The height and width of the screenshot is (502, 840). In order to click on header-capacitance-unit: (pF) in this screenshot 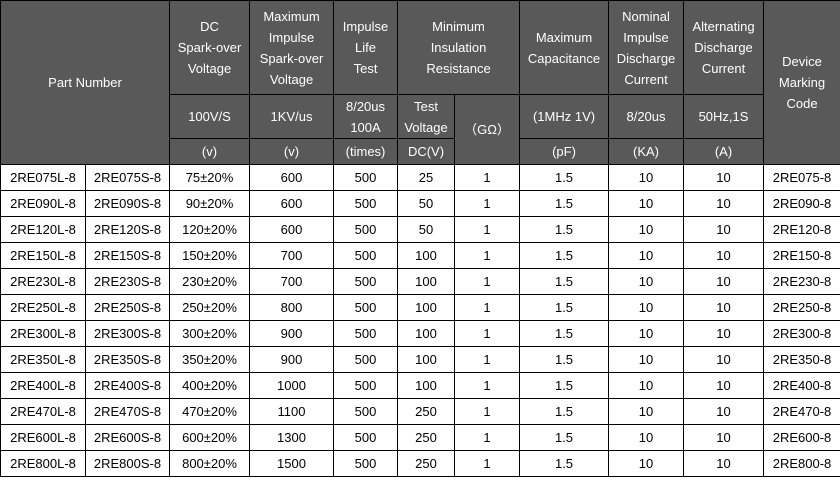, I will do `click(564, 151)`.